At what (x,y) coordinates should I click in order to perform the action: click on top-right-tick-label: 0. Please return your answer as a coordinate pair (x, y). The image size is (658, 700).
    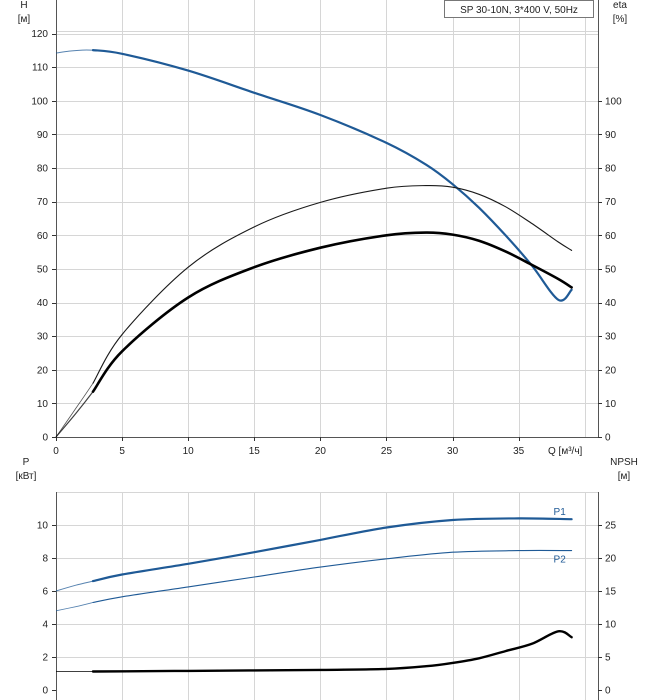
    Looking at the image, I should click on (608, 438).